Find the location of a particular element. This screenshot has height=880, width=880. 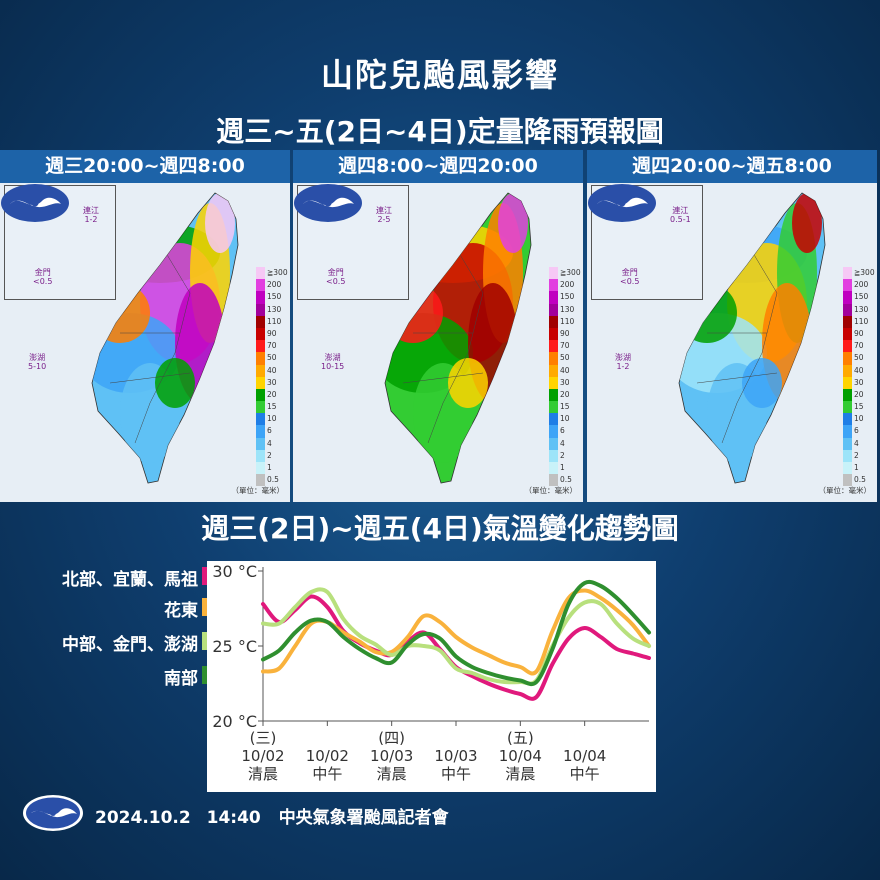

y-tick-label: 20 °C is located at coordinates (234, 721).